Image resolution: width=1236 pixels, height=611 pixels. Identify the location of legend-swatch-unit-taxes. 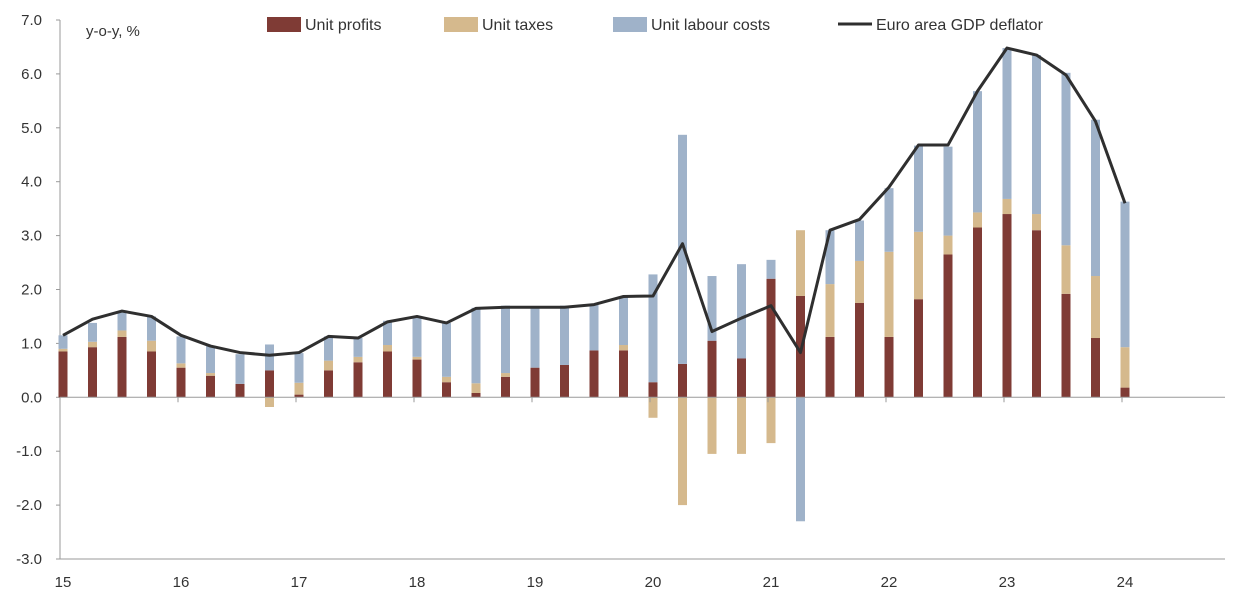
(461, 24).